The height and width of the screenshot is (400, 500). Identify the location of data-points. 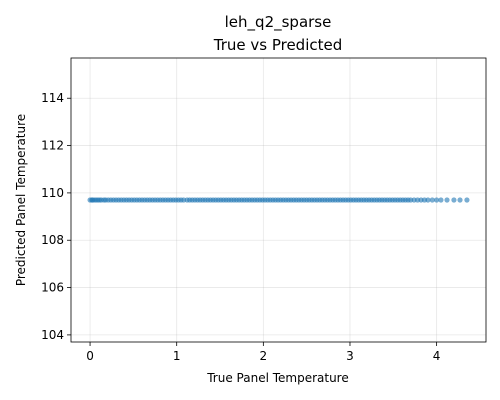
(278, 200).